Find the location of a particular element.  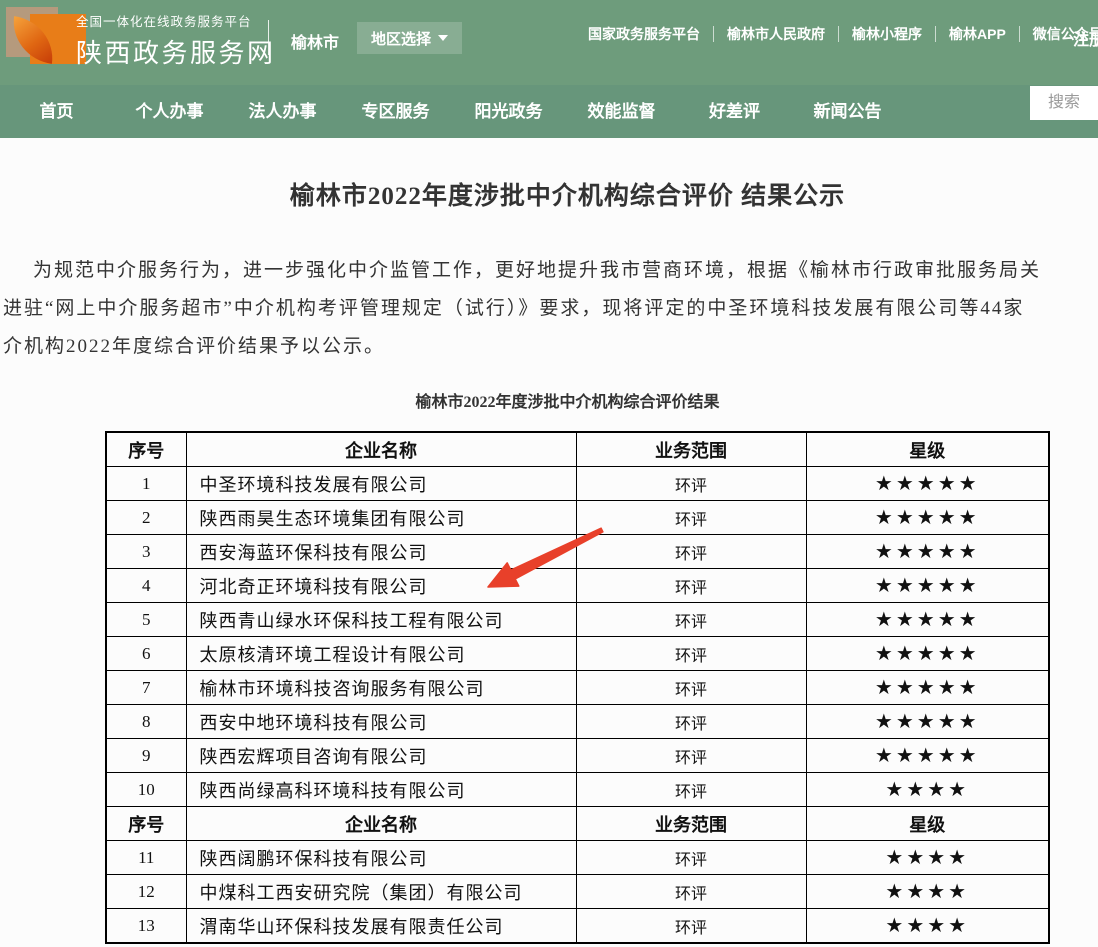

row-index: 4 is located at coordinates (146, 585).